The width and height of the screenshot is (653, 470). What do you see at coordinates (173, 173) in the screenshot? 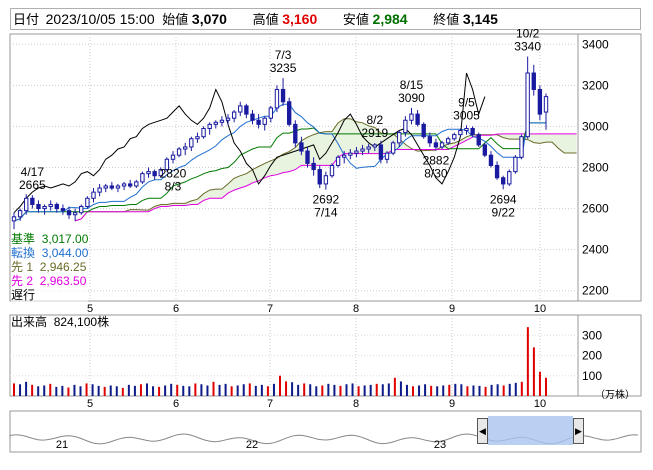
I see `annotation-price: 2820` at bounding box center [173, 173].